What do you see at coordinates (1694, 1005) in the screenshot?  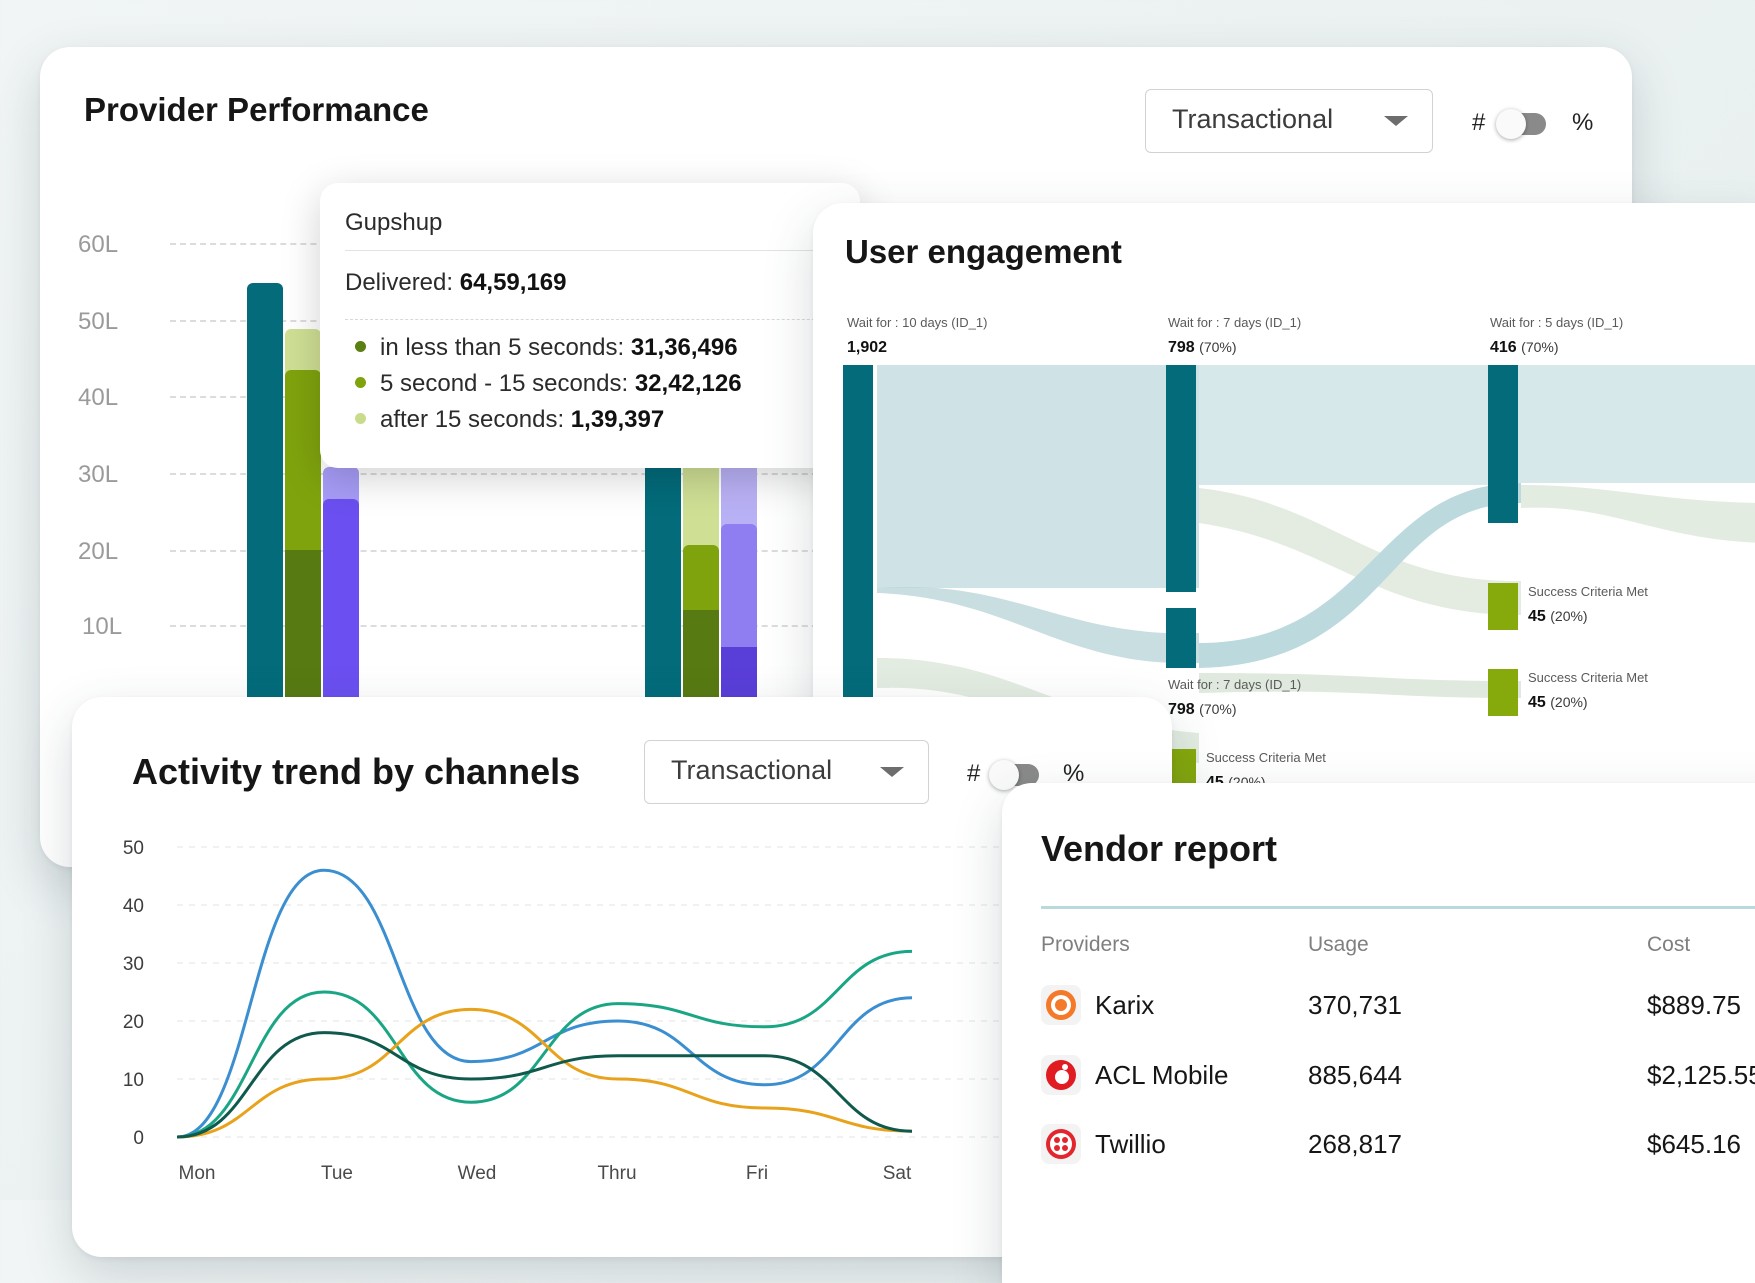 I see `cost-value: $889.75` at bounding box center [1694, 1005].